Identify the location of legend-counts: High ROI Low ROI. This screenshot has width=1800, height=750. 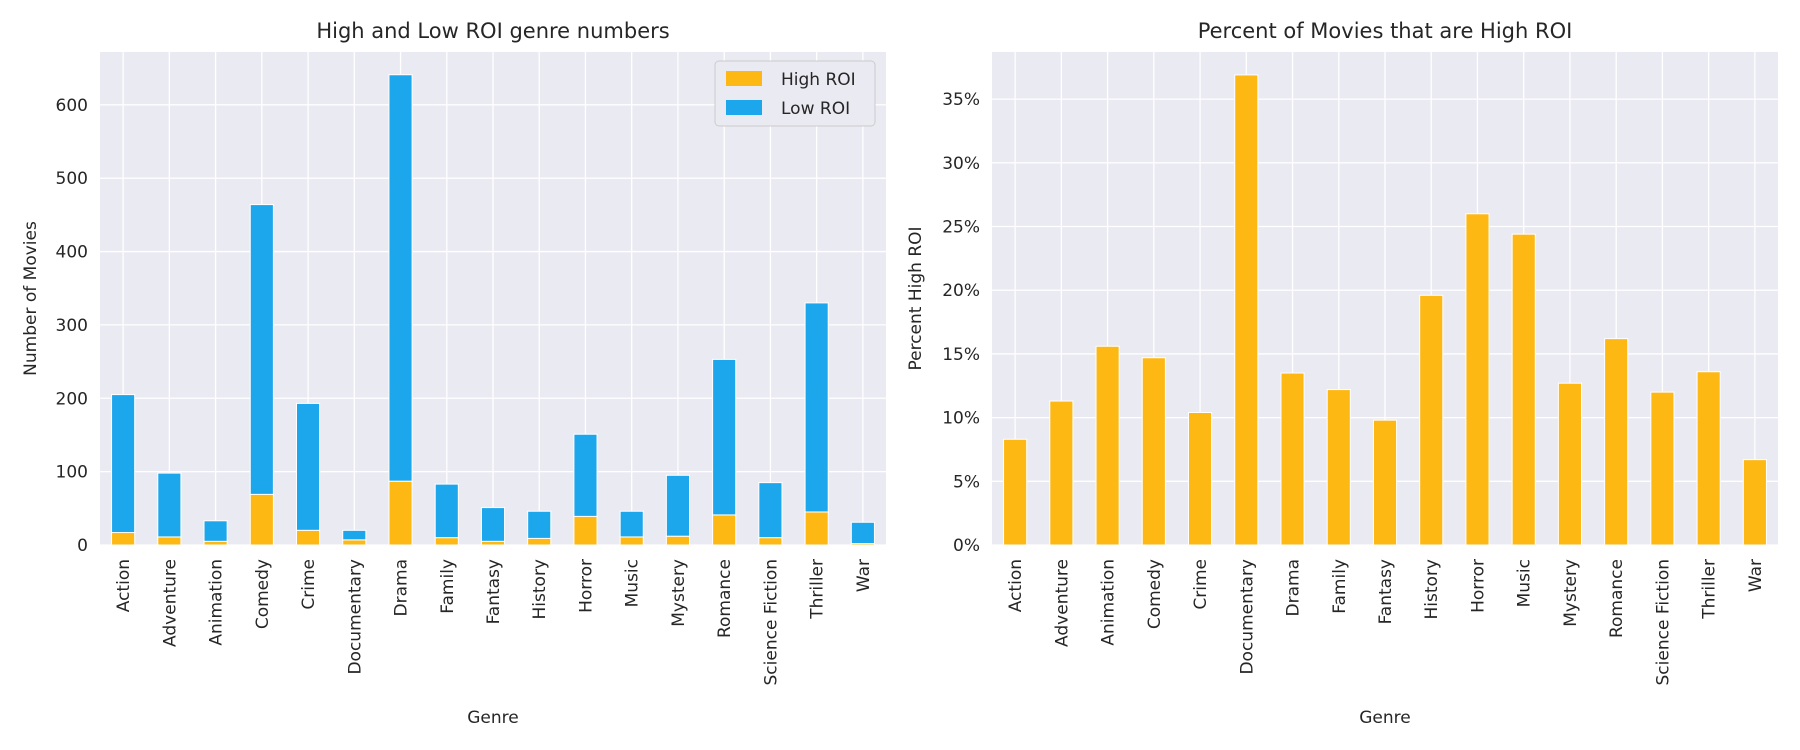
(795, 93).